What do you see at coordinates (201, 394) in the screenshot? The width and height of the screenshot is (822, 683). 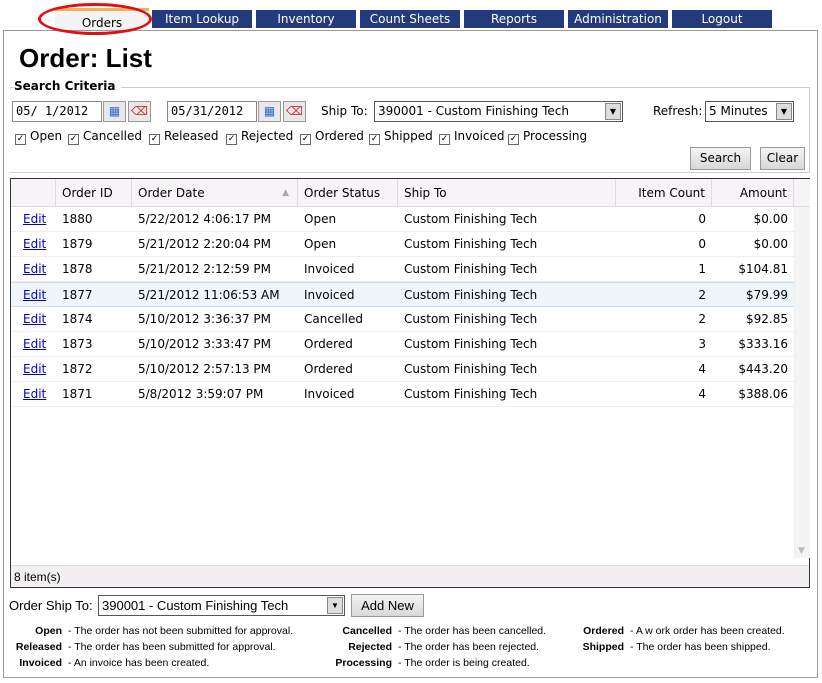 I see `cell-date: 5/8/2012 3:59:07 PM` at bounding box center [201, 394].